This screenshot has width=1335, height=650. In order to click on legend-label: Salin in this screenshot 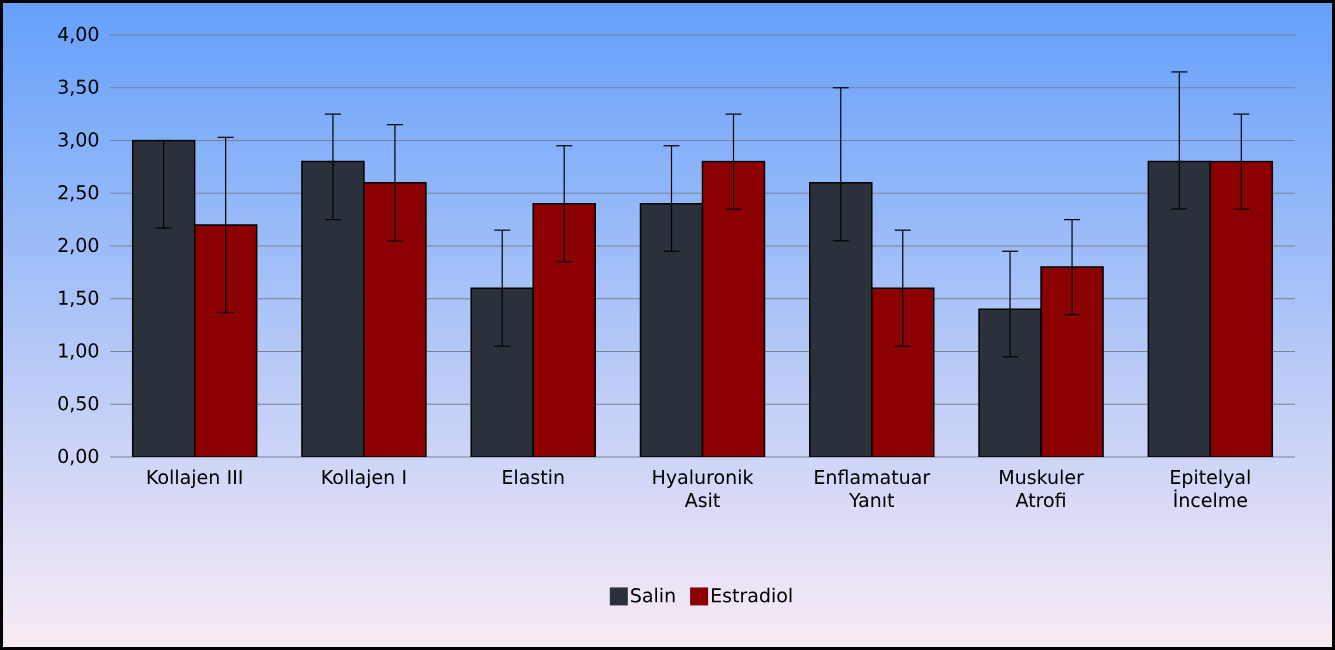, I will do `click(653, 595)`.